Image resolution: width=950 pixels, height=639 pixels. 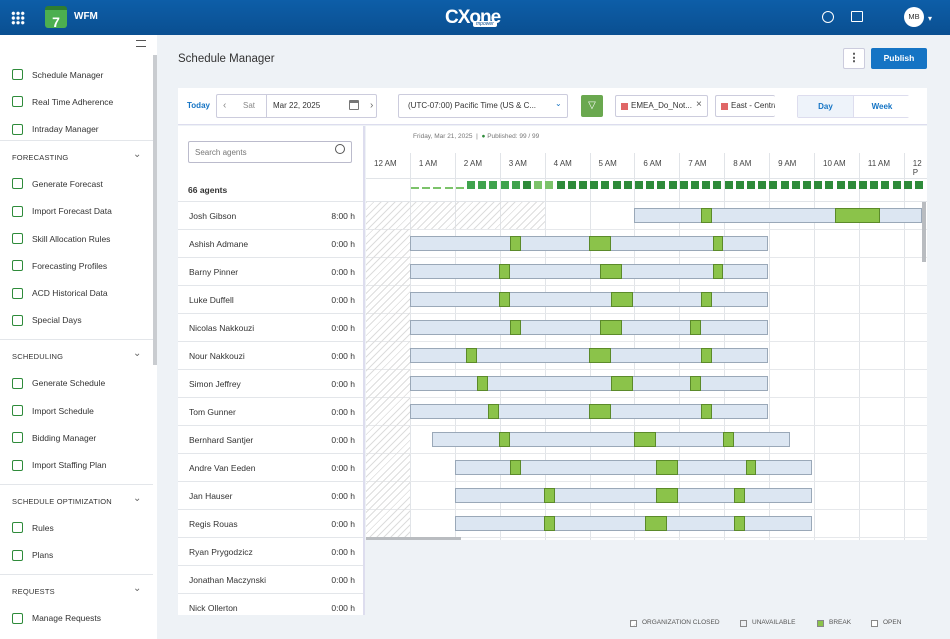 I want to click on view-week: Week, so click(x=882, y=106).